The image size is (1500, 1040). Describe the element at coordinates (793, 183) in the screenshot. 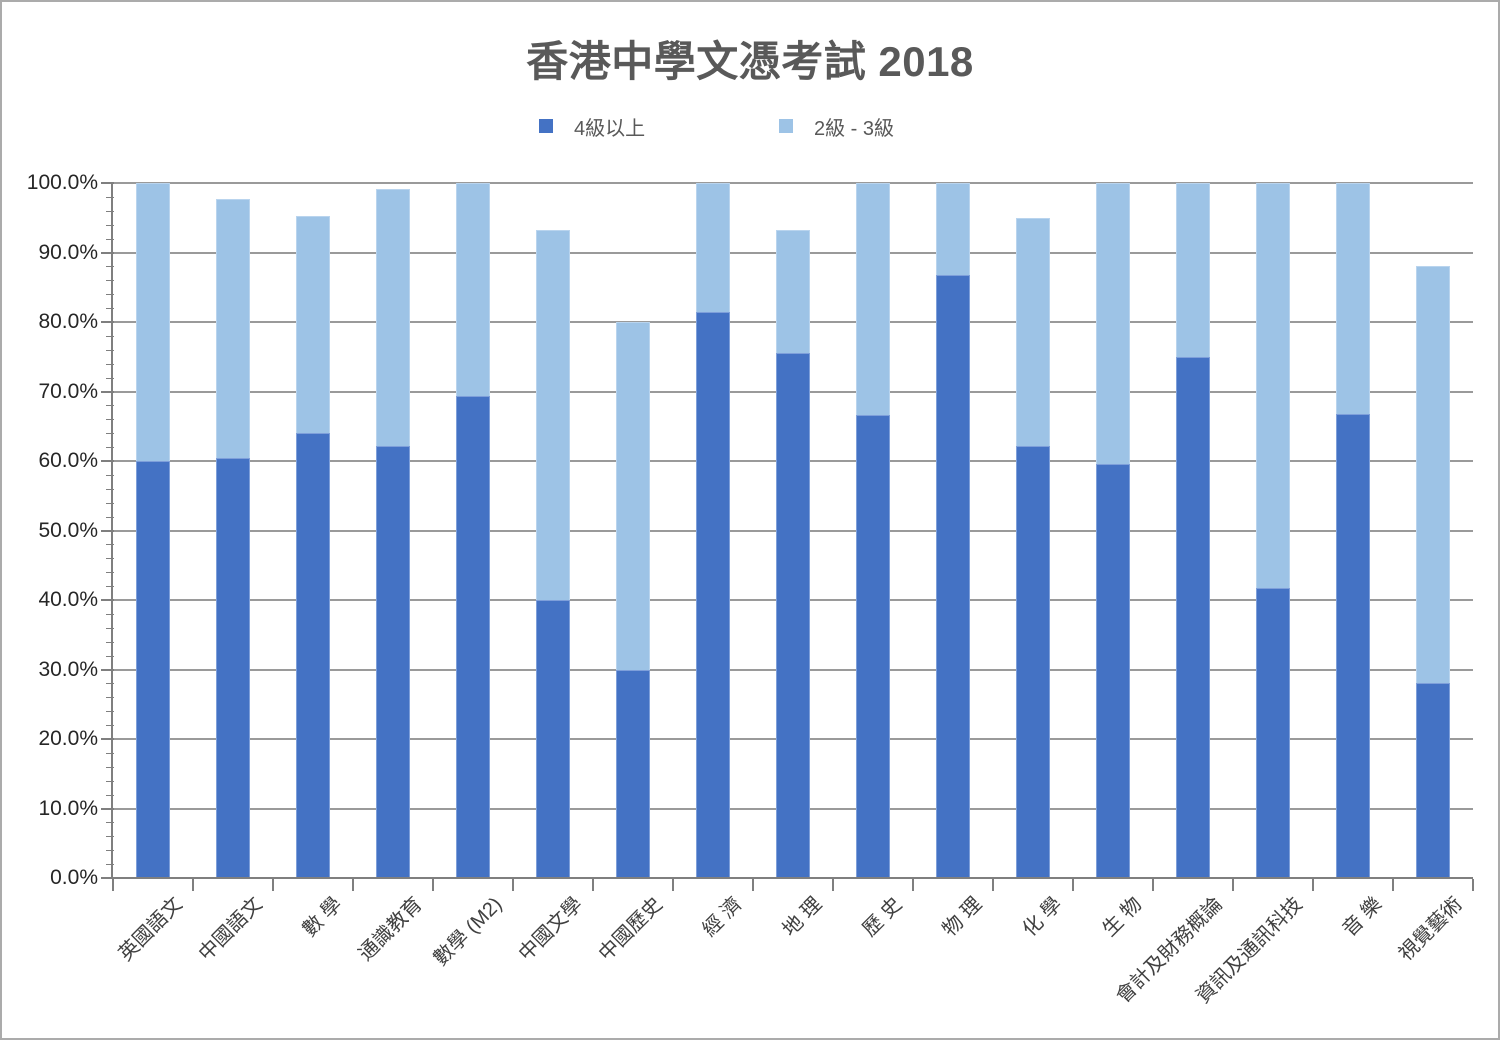

I see `y-gridline` at that location.